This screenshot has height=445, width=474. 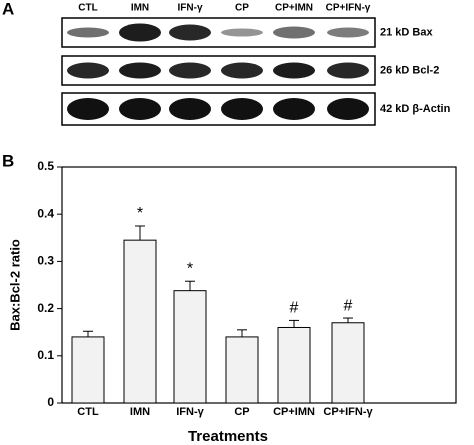 What do you see at coordinates (348, 412) in the screenshot?
I see `x-tick-label: CP+IFN-γ` at bounding box center [348, 412].